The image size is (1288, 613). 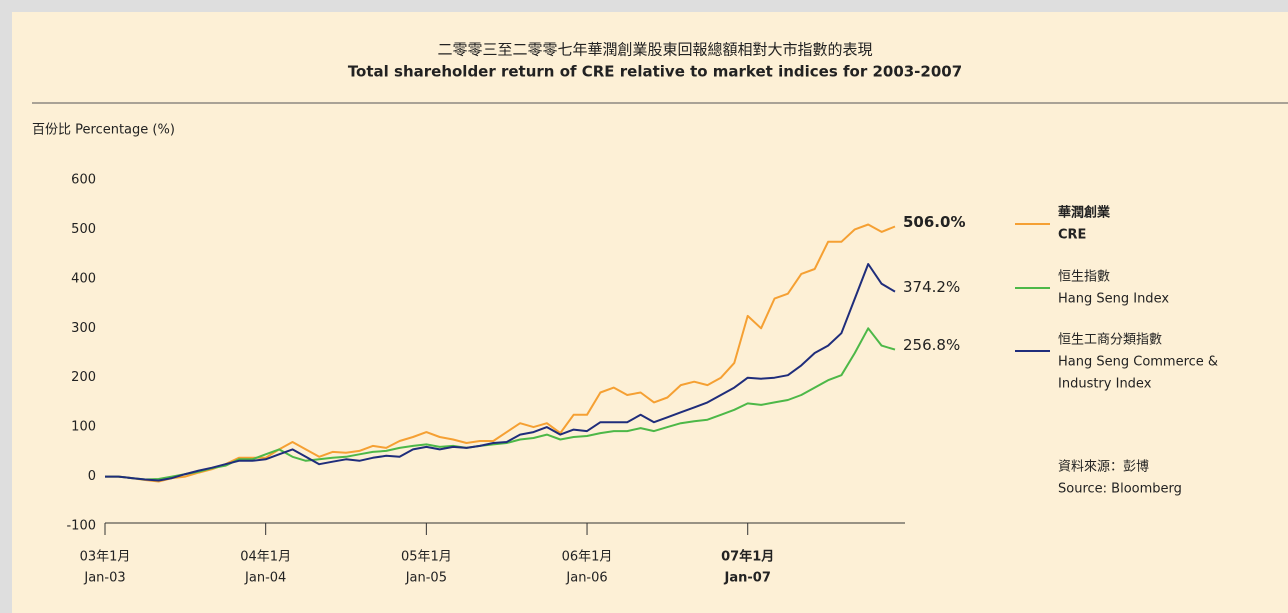 I want to click on legend-label: Industry Index, so click(x=1105, y=384).